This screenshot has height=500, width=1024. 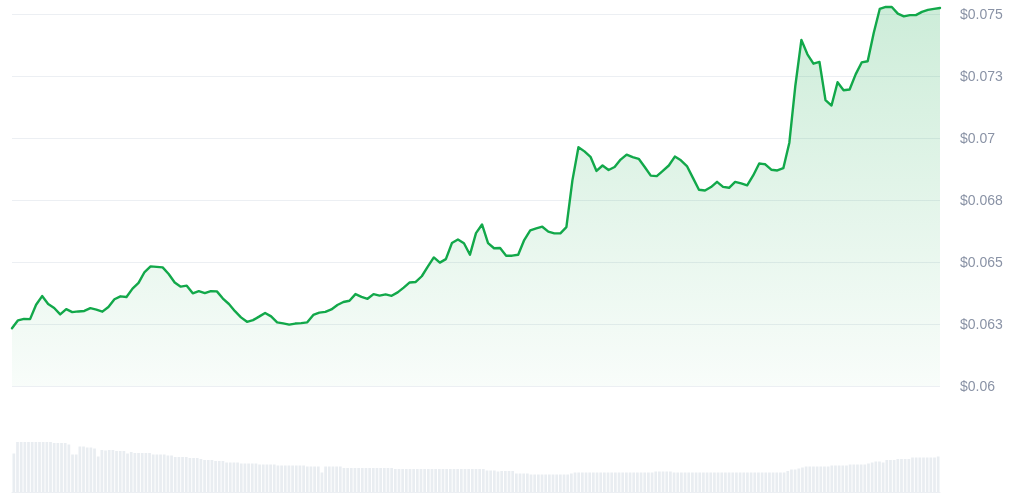 I want to click on y-tick-label: $0.06, so click(x=978, y=386).